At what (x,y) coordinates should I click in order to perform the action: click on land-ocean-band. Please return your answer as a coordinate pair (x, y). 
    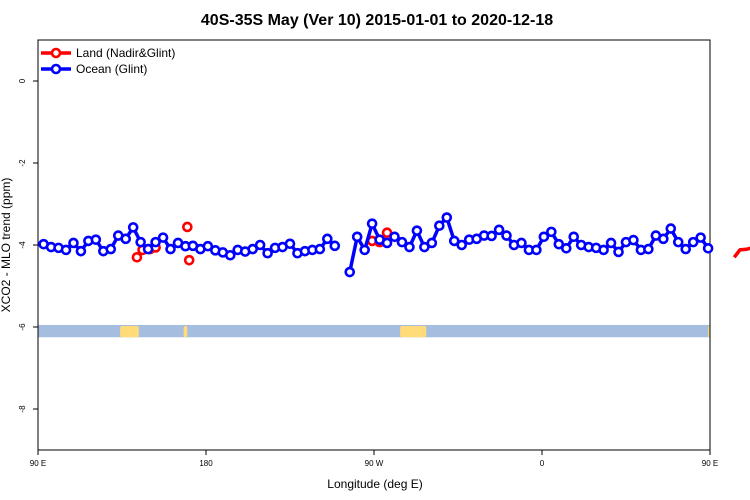
    Looking at the image, I should click on (374, 331).